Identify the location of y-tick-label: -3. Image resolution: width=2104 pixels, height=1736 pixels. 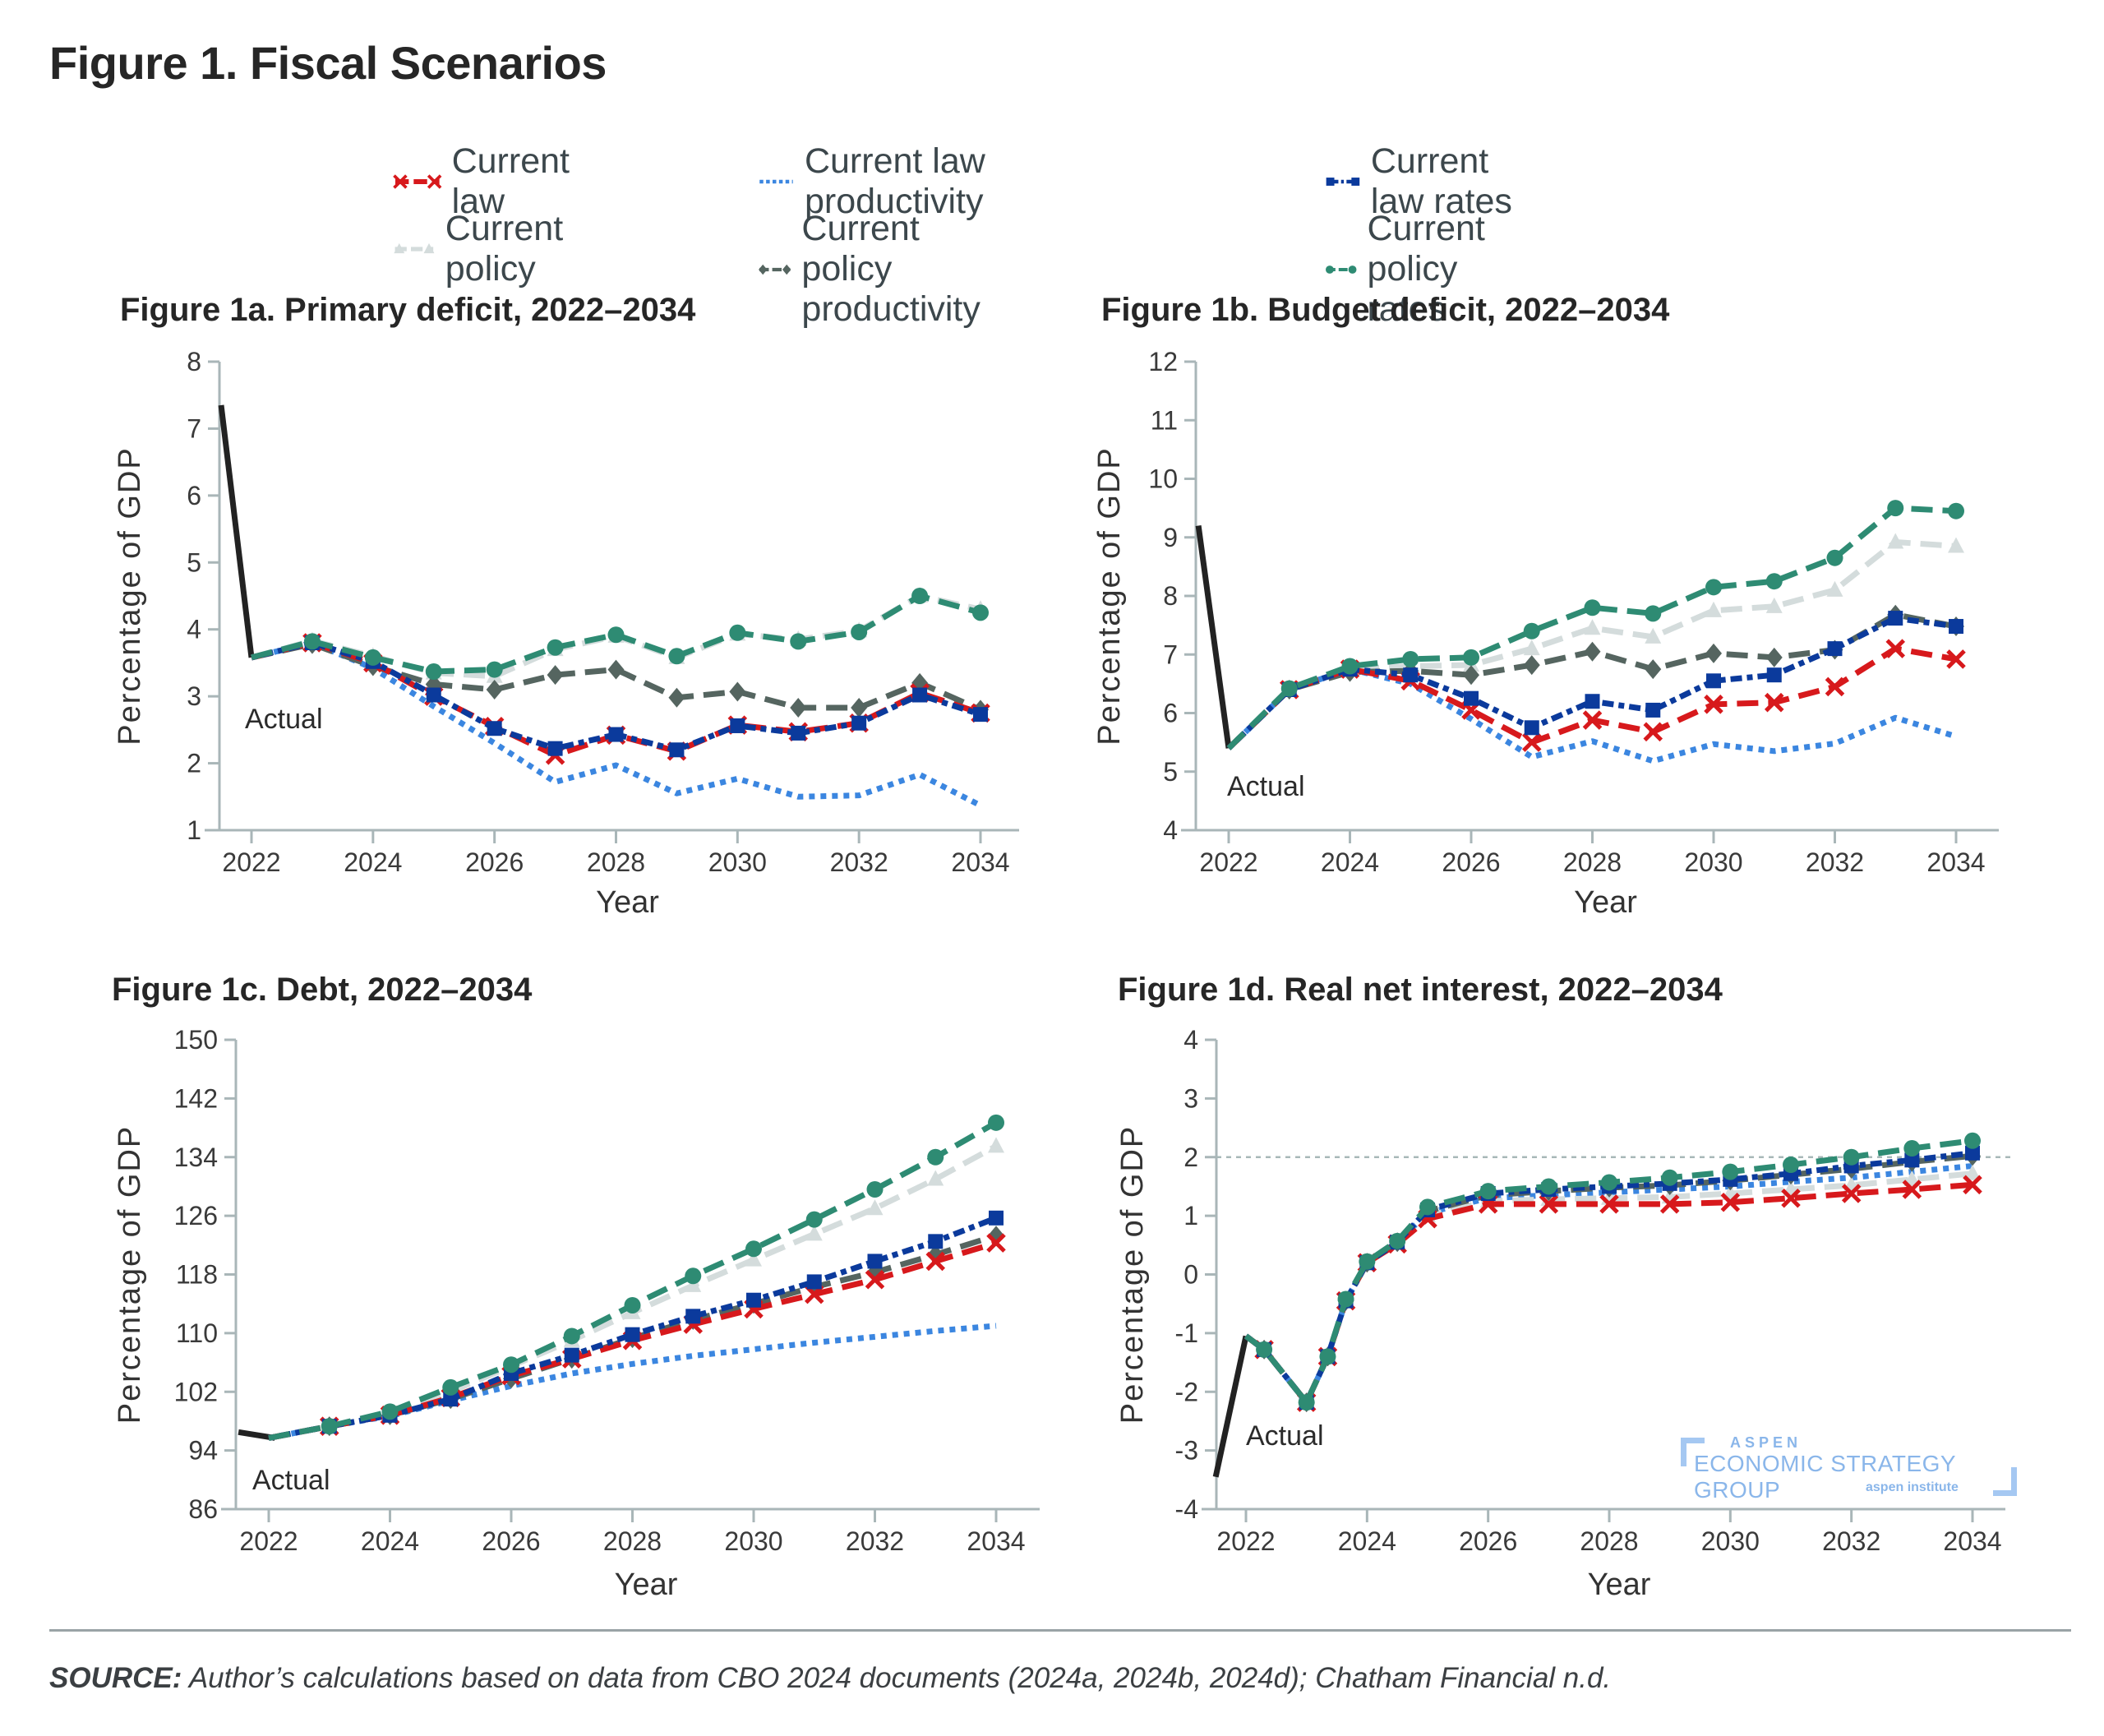
(1186, 1451).